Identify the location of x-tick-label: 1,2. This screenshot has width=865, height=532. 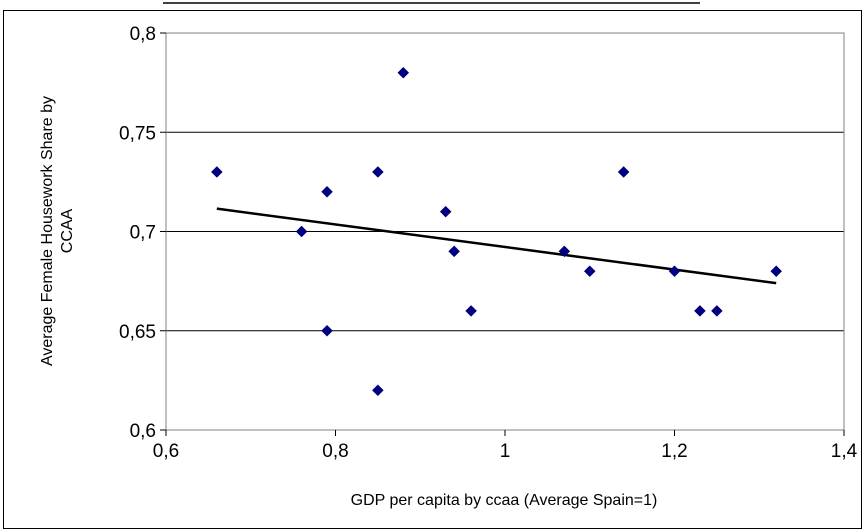
(674, 451).